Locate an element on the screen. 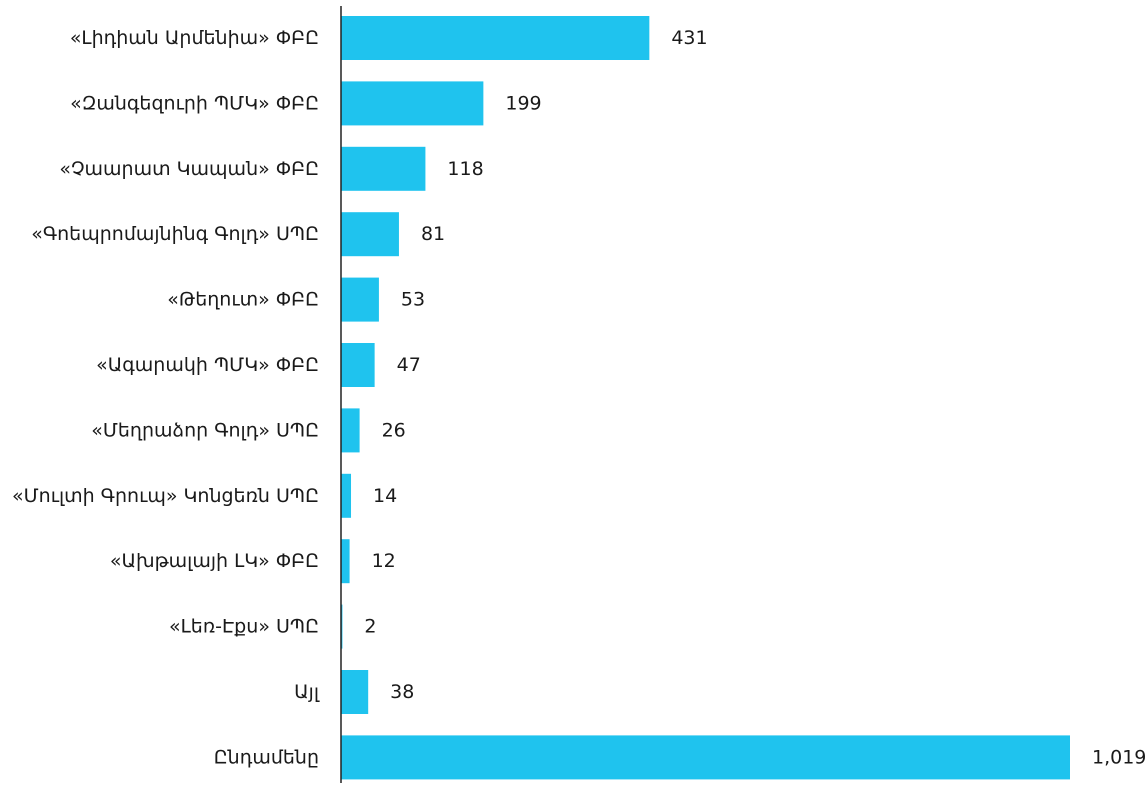 Image resolution: width=1148 pixels, height=787 pixels. value-label: 38 is located at coordinates (402, 692).